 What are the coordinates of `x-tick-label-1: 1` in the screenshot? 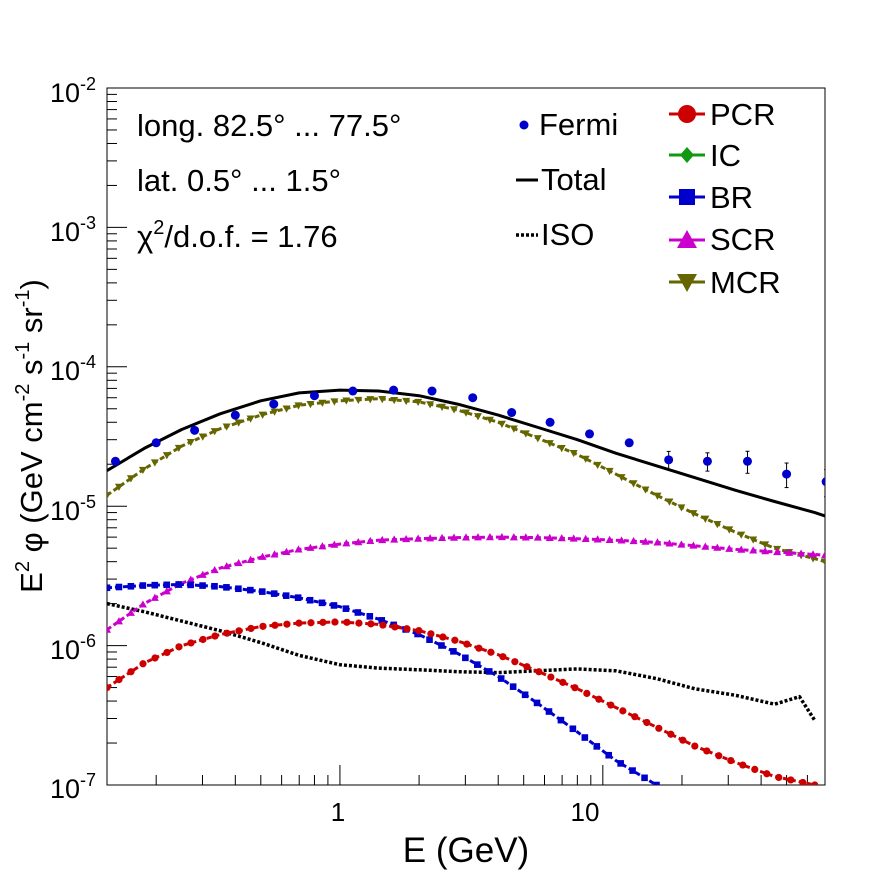 It's located at (338, 812).